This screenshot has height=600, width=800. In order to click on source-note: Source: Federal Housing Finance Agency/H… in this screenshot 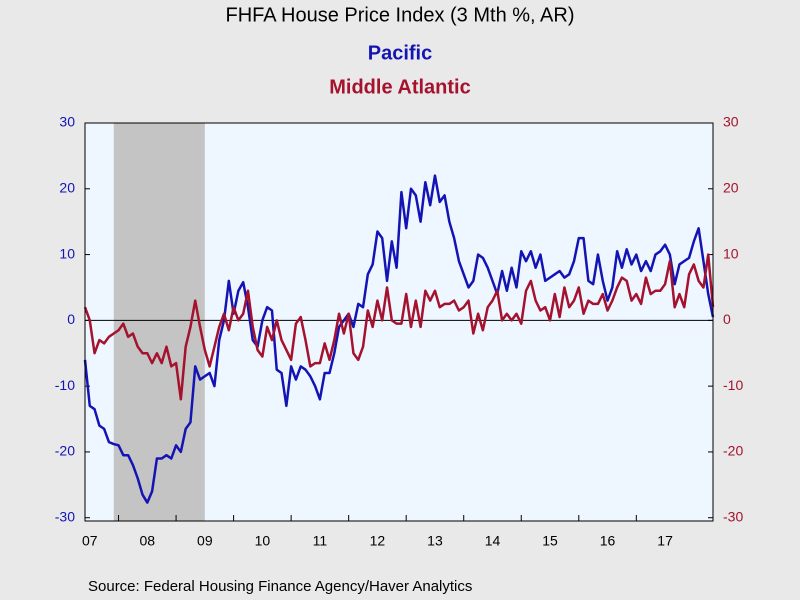, I will do `click(280, 586)`.